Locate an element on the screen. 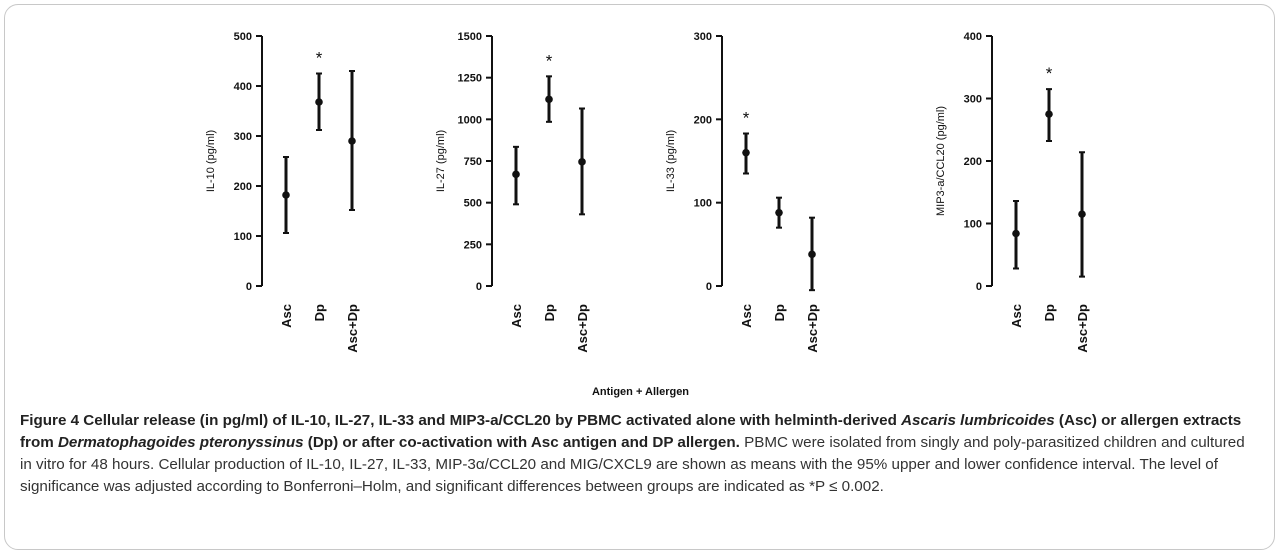 This screenshot has width=1281, height=556. caption-head-part-2: (Asc) or allergen extracts from is located at coordinates (631, 431).